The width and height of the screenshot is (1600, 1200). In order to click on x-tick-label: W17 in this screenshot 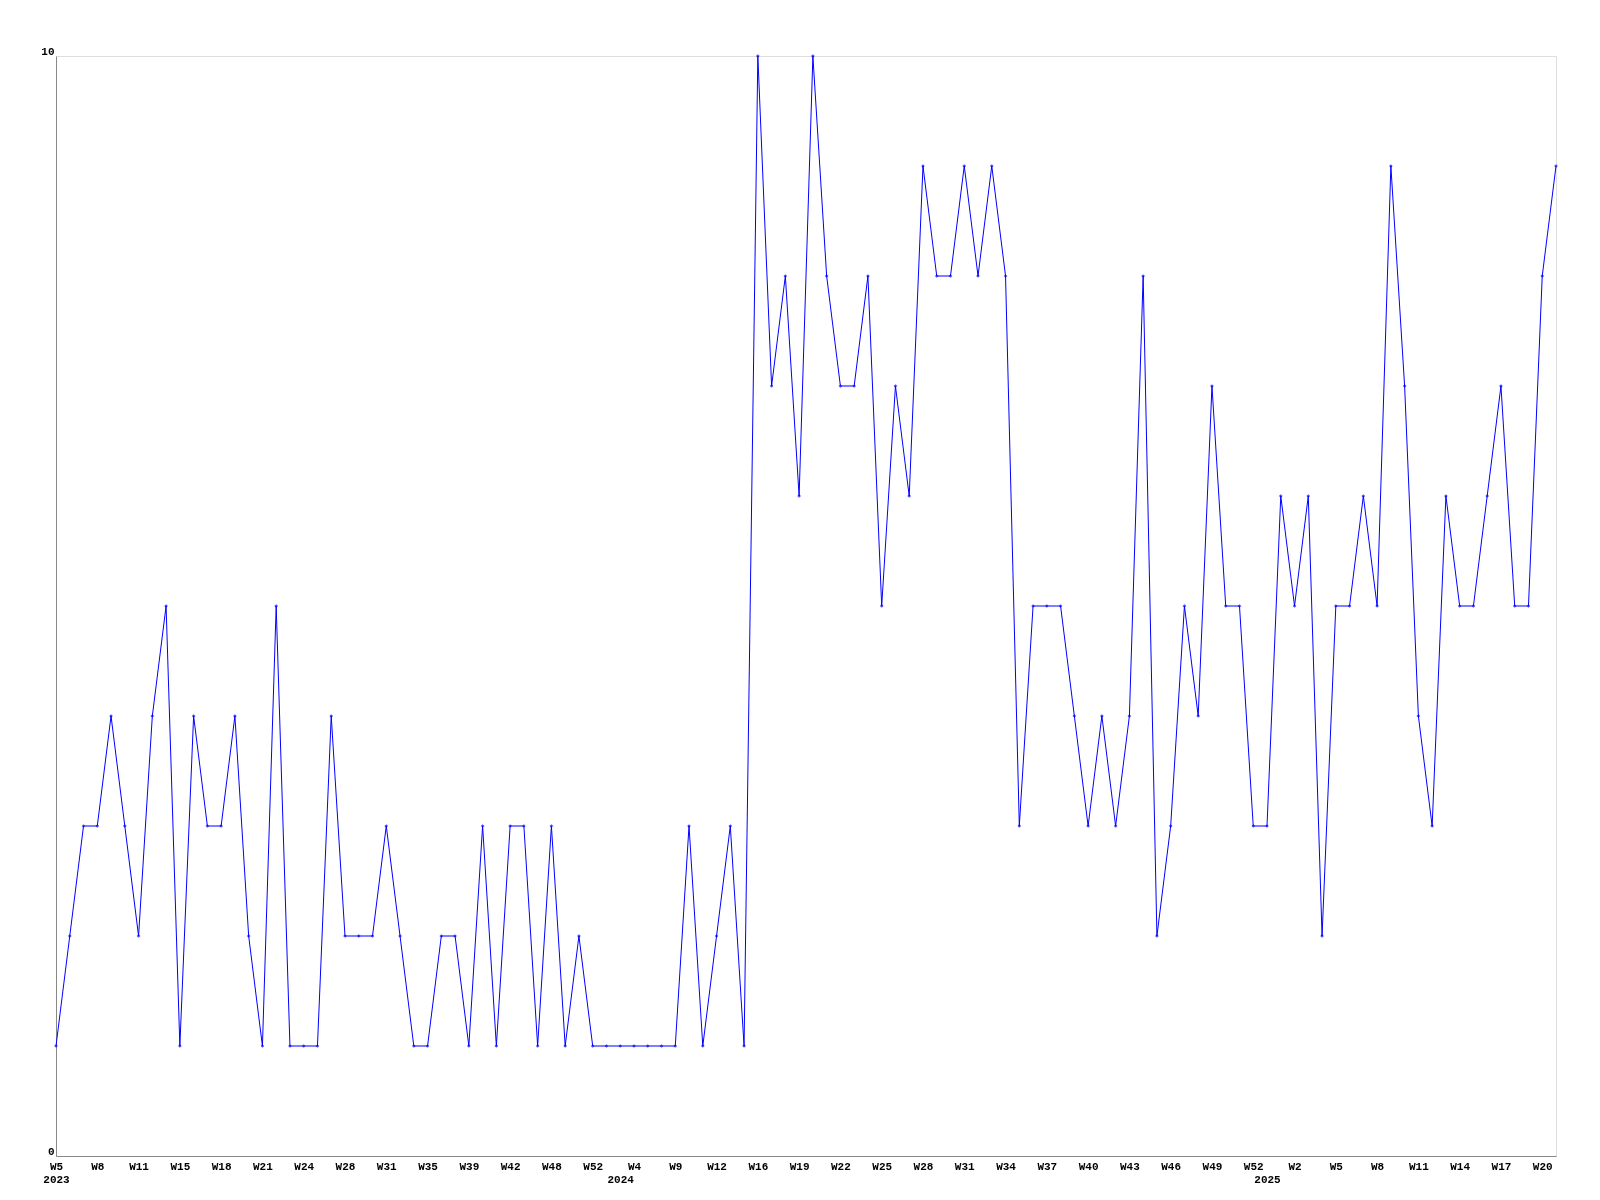, I will do `click(1501, 1166)`.